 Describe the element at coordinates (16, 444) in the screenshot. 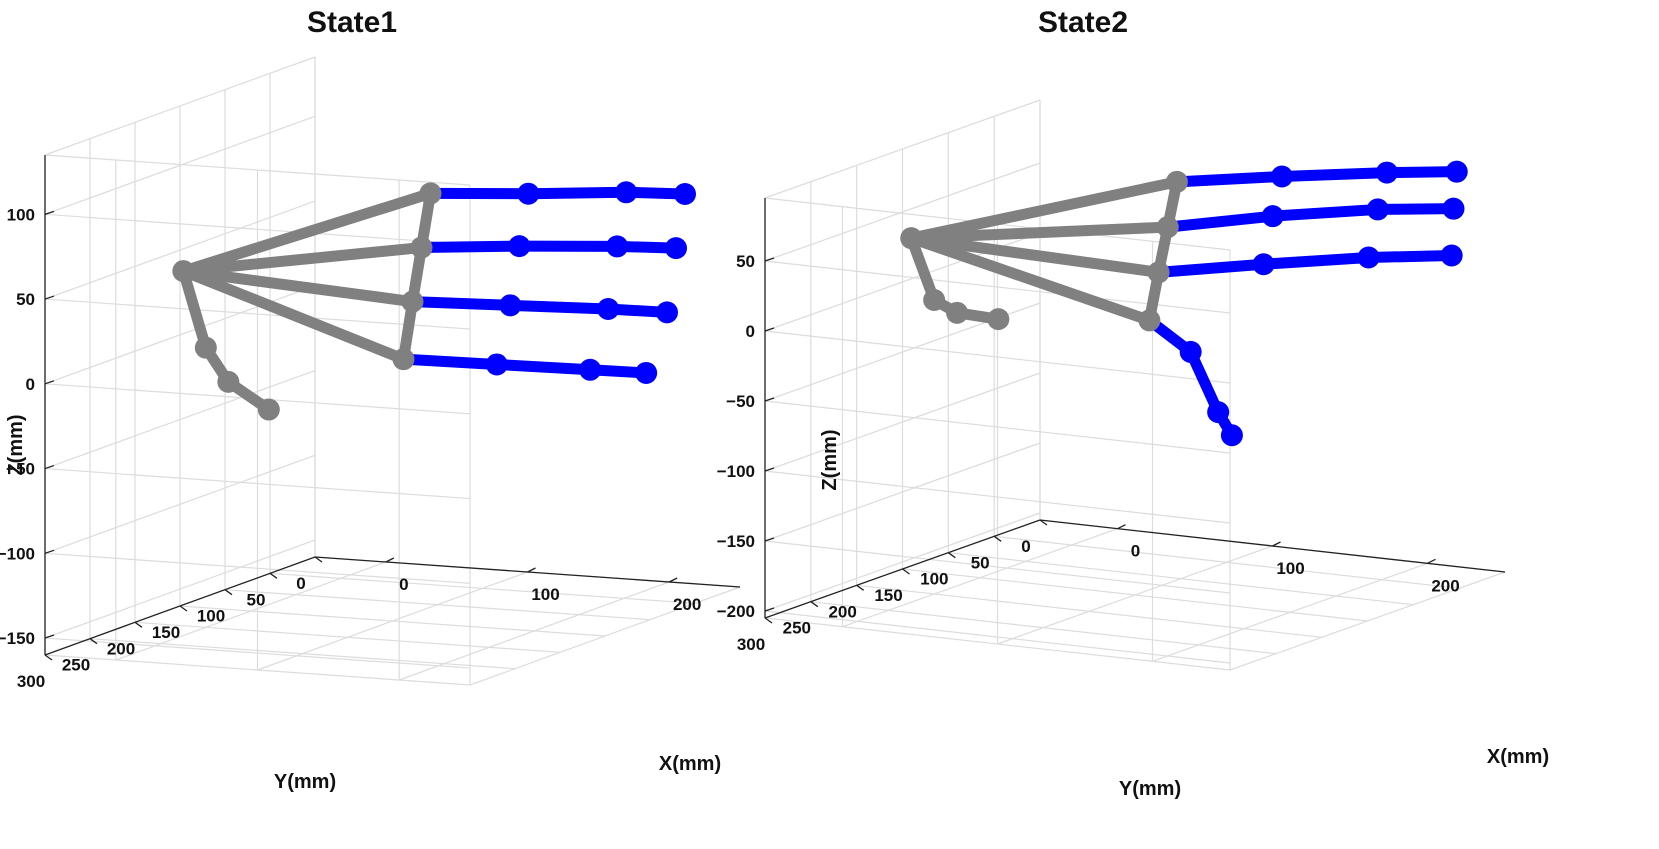

I see `z-axis-label: Z(mm)` at that location.